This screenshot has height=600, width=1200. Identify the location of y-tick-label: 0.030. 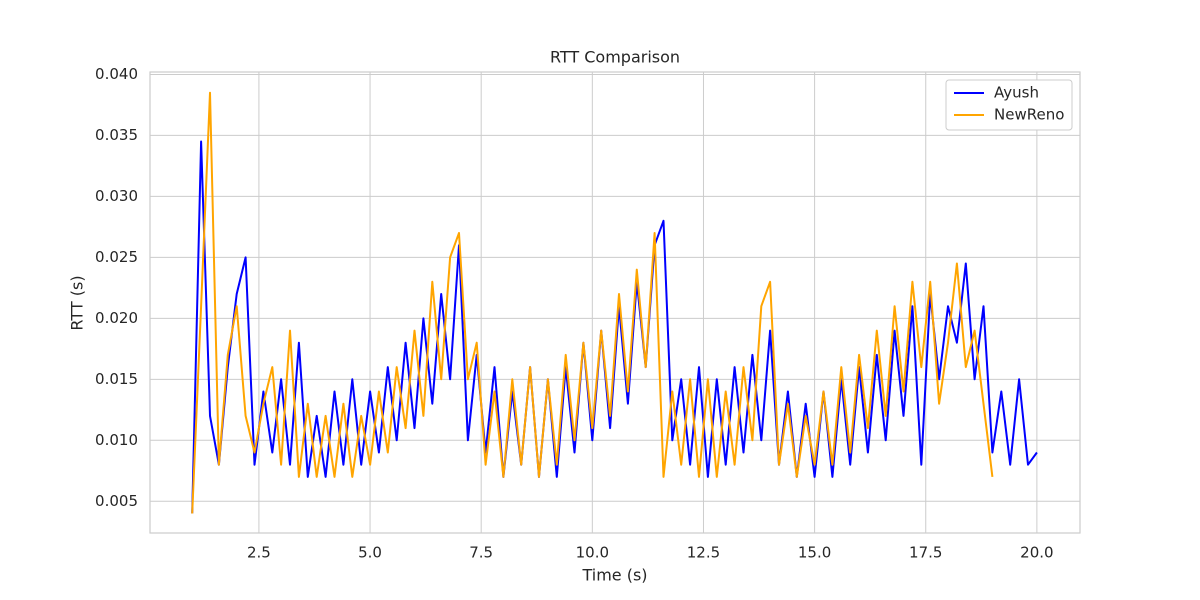
(116, 196).